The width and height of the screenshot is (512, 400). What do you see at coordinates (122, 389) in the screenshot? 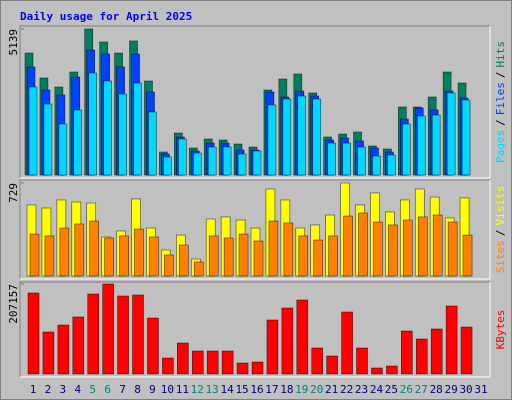
I see `x-tick-label: 7` at bounding box center [122, 389].